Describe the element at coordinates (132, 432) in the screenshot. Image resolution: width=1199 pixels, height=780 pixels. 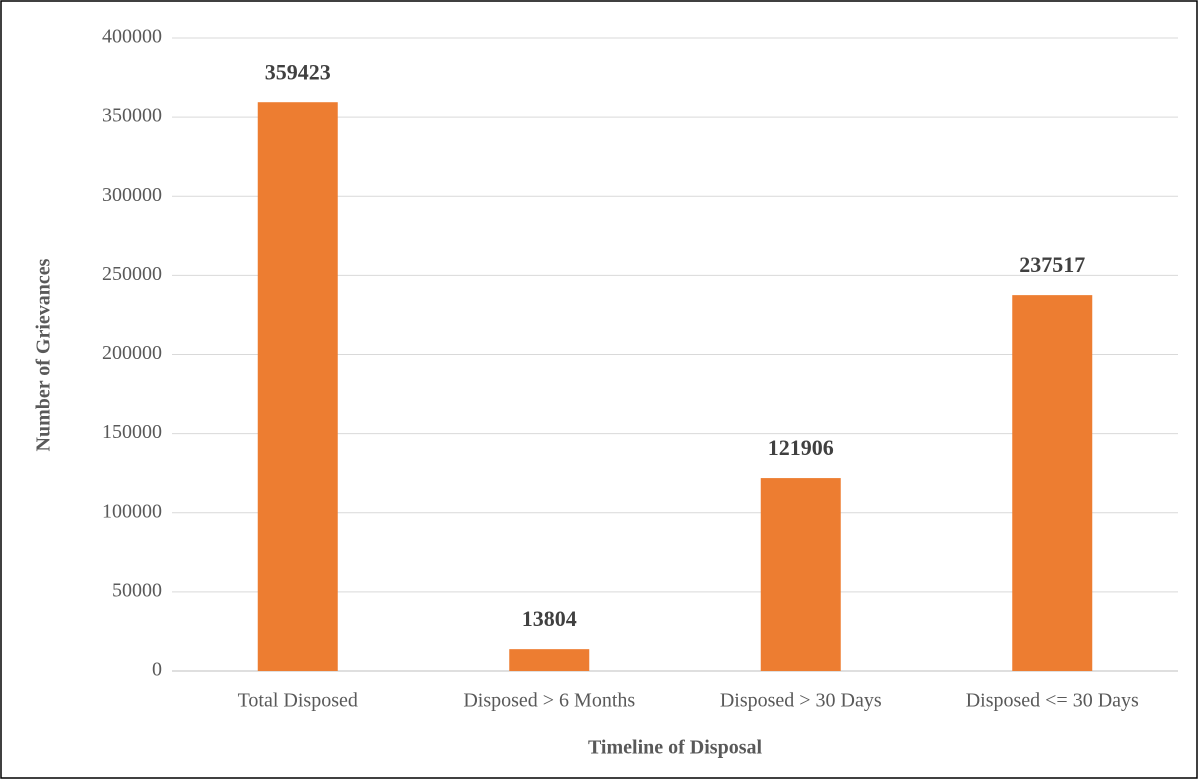
I see `y-tick-label: 150000` at that location.